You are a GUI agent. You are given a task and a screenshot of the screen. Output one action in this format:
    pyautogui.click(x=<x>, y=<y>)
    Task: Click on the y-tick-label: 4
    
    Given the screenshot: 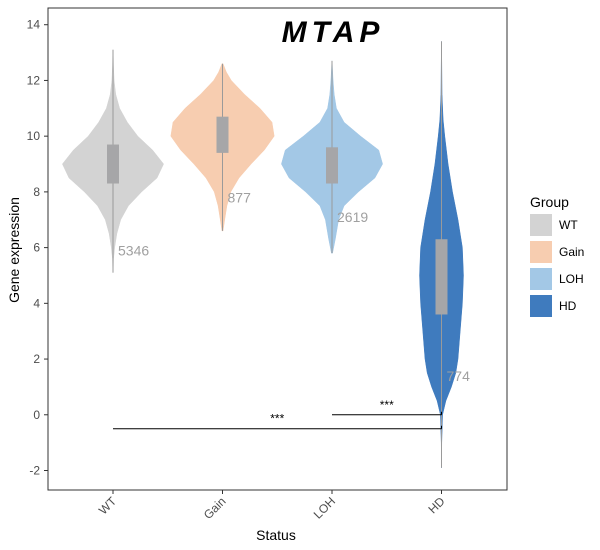 What is the action you would take?
    pyautogui.click(x=36, y=303)
    